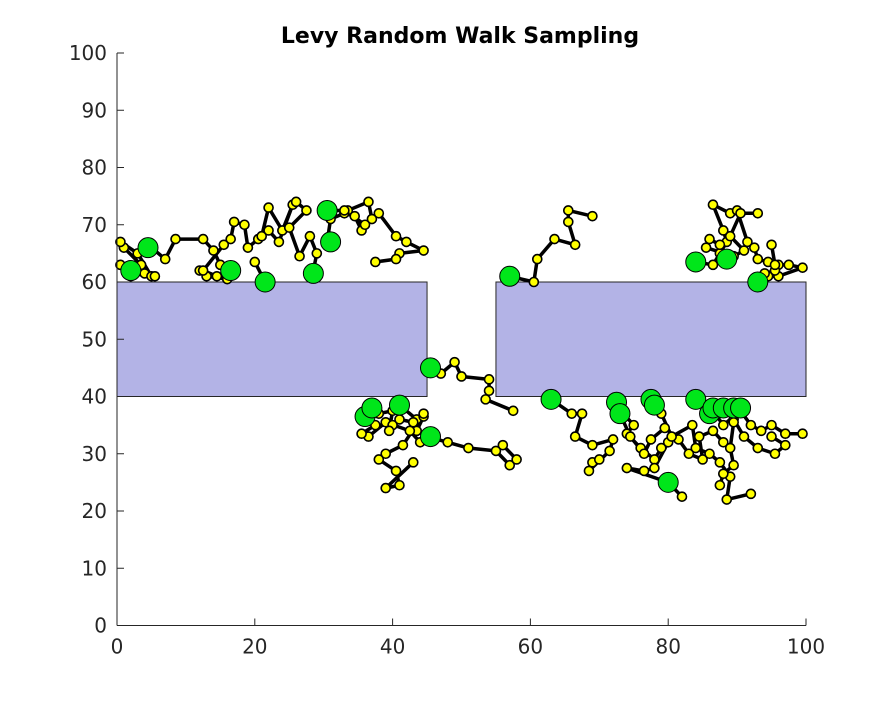  What do you see at coordinates (94, 397) in the screenshot?
I see `y-tick-label: 40` at bounding box center [94, 397].